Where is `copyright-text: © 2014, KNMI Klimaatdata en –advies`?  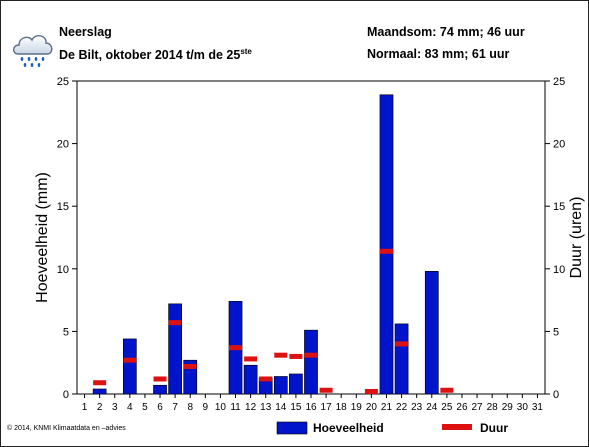 copyright-text: © 2014, KNMI Klimaatdata en –advies is located at coordinates (66, 428).